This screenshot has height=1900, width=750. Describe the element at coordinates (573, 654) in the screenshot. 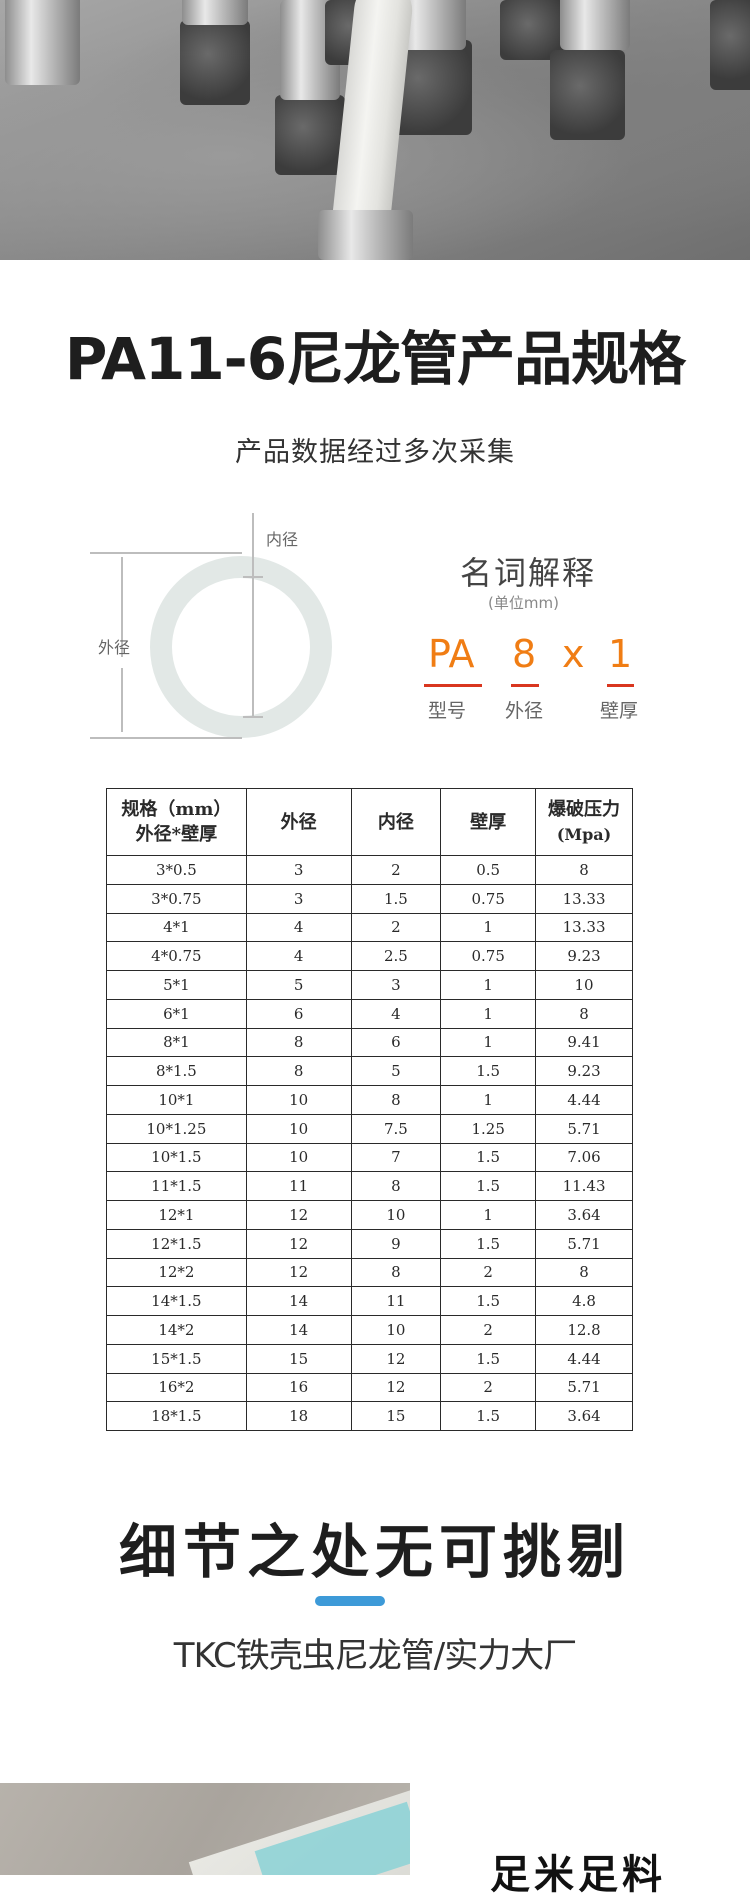

I see `code-x: x` at that location.